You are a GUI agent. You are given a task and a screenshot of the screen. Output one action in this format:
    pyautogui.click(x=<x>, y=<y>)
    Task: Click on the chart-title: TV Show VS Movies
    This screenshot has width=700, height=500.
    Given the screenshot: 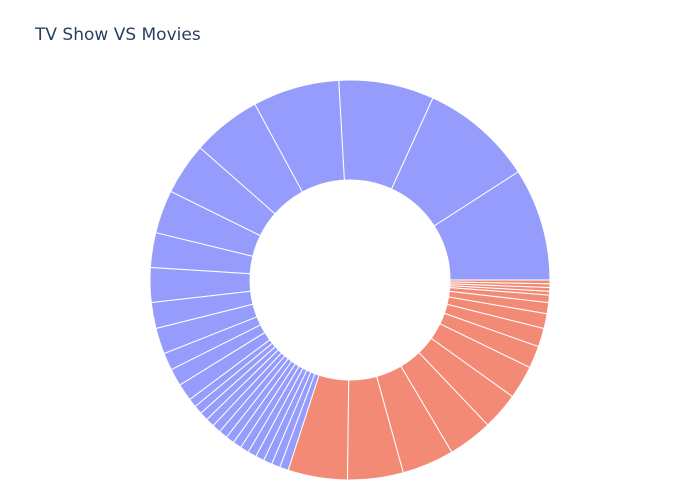 What is the action you would take?
    pyautogui.click(x=117, y=35)
    